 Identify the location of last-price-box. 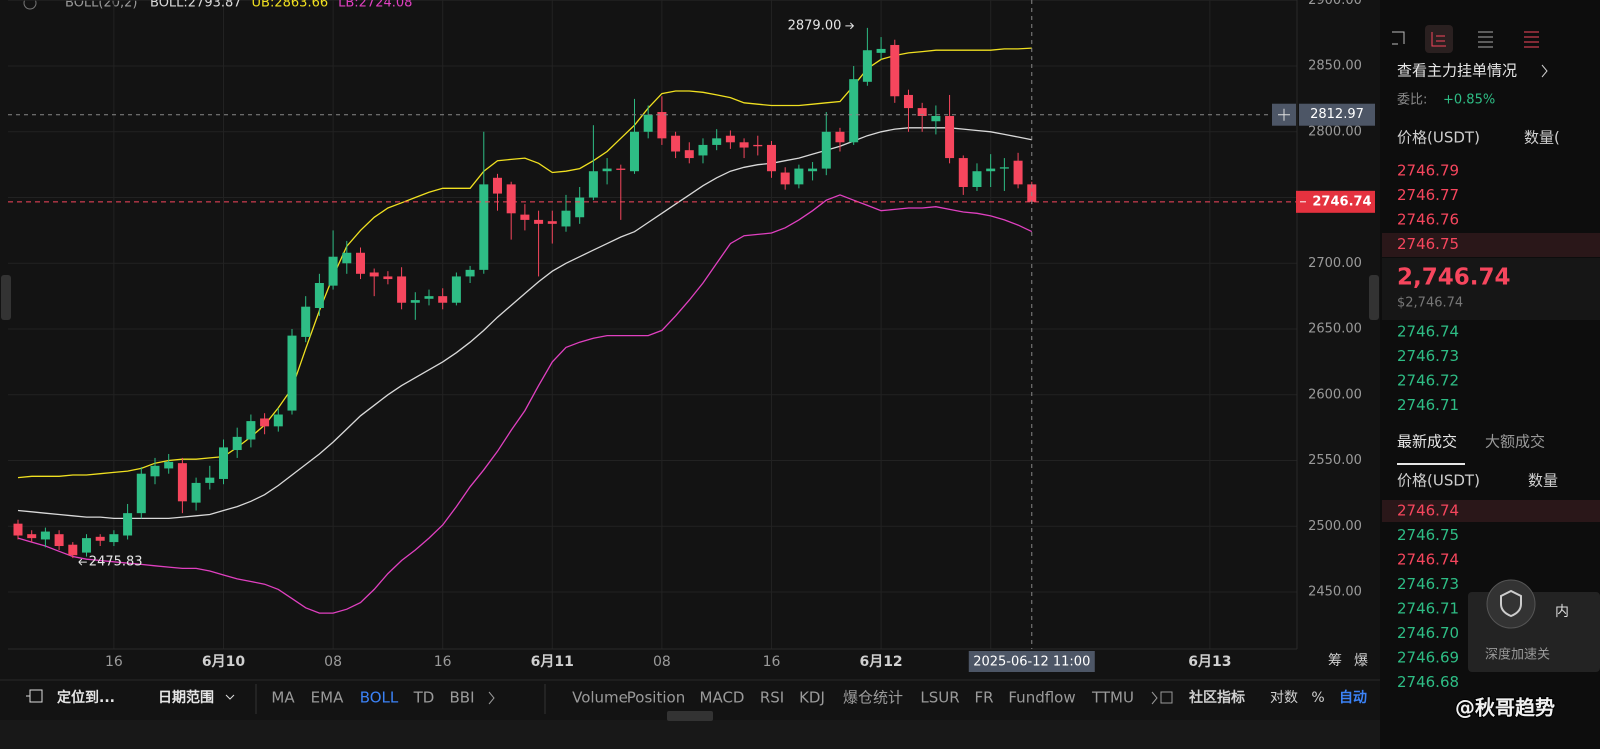
(1335, 201).